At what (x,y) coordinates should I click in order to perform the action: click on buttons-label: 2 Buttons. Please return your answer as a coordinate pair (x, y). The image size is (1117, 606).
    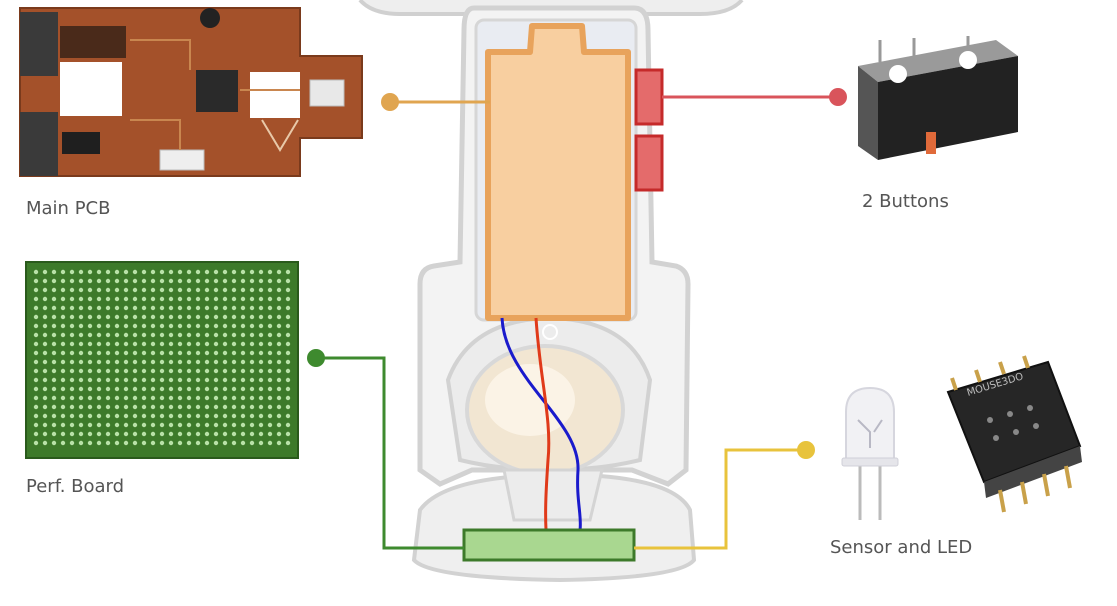
    Looking at the image, I should click on (905, 201).